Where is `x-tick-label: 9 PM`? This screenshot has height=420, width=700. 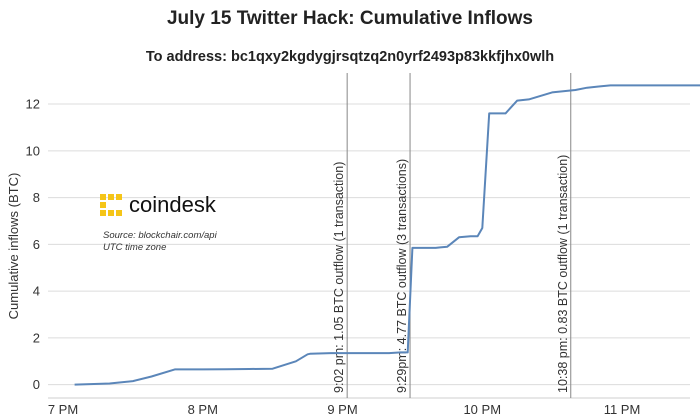
x-tick-label: 9 PM is located at coordinates (342, 409).